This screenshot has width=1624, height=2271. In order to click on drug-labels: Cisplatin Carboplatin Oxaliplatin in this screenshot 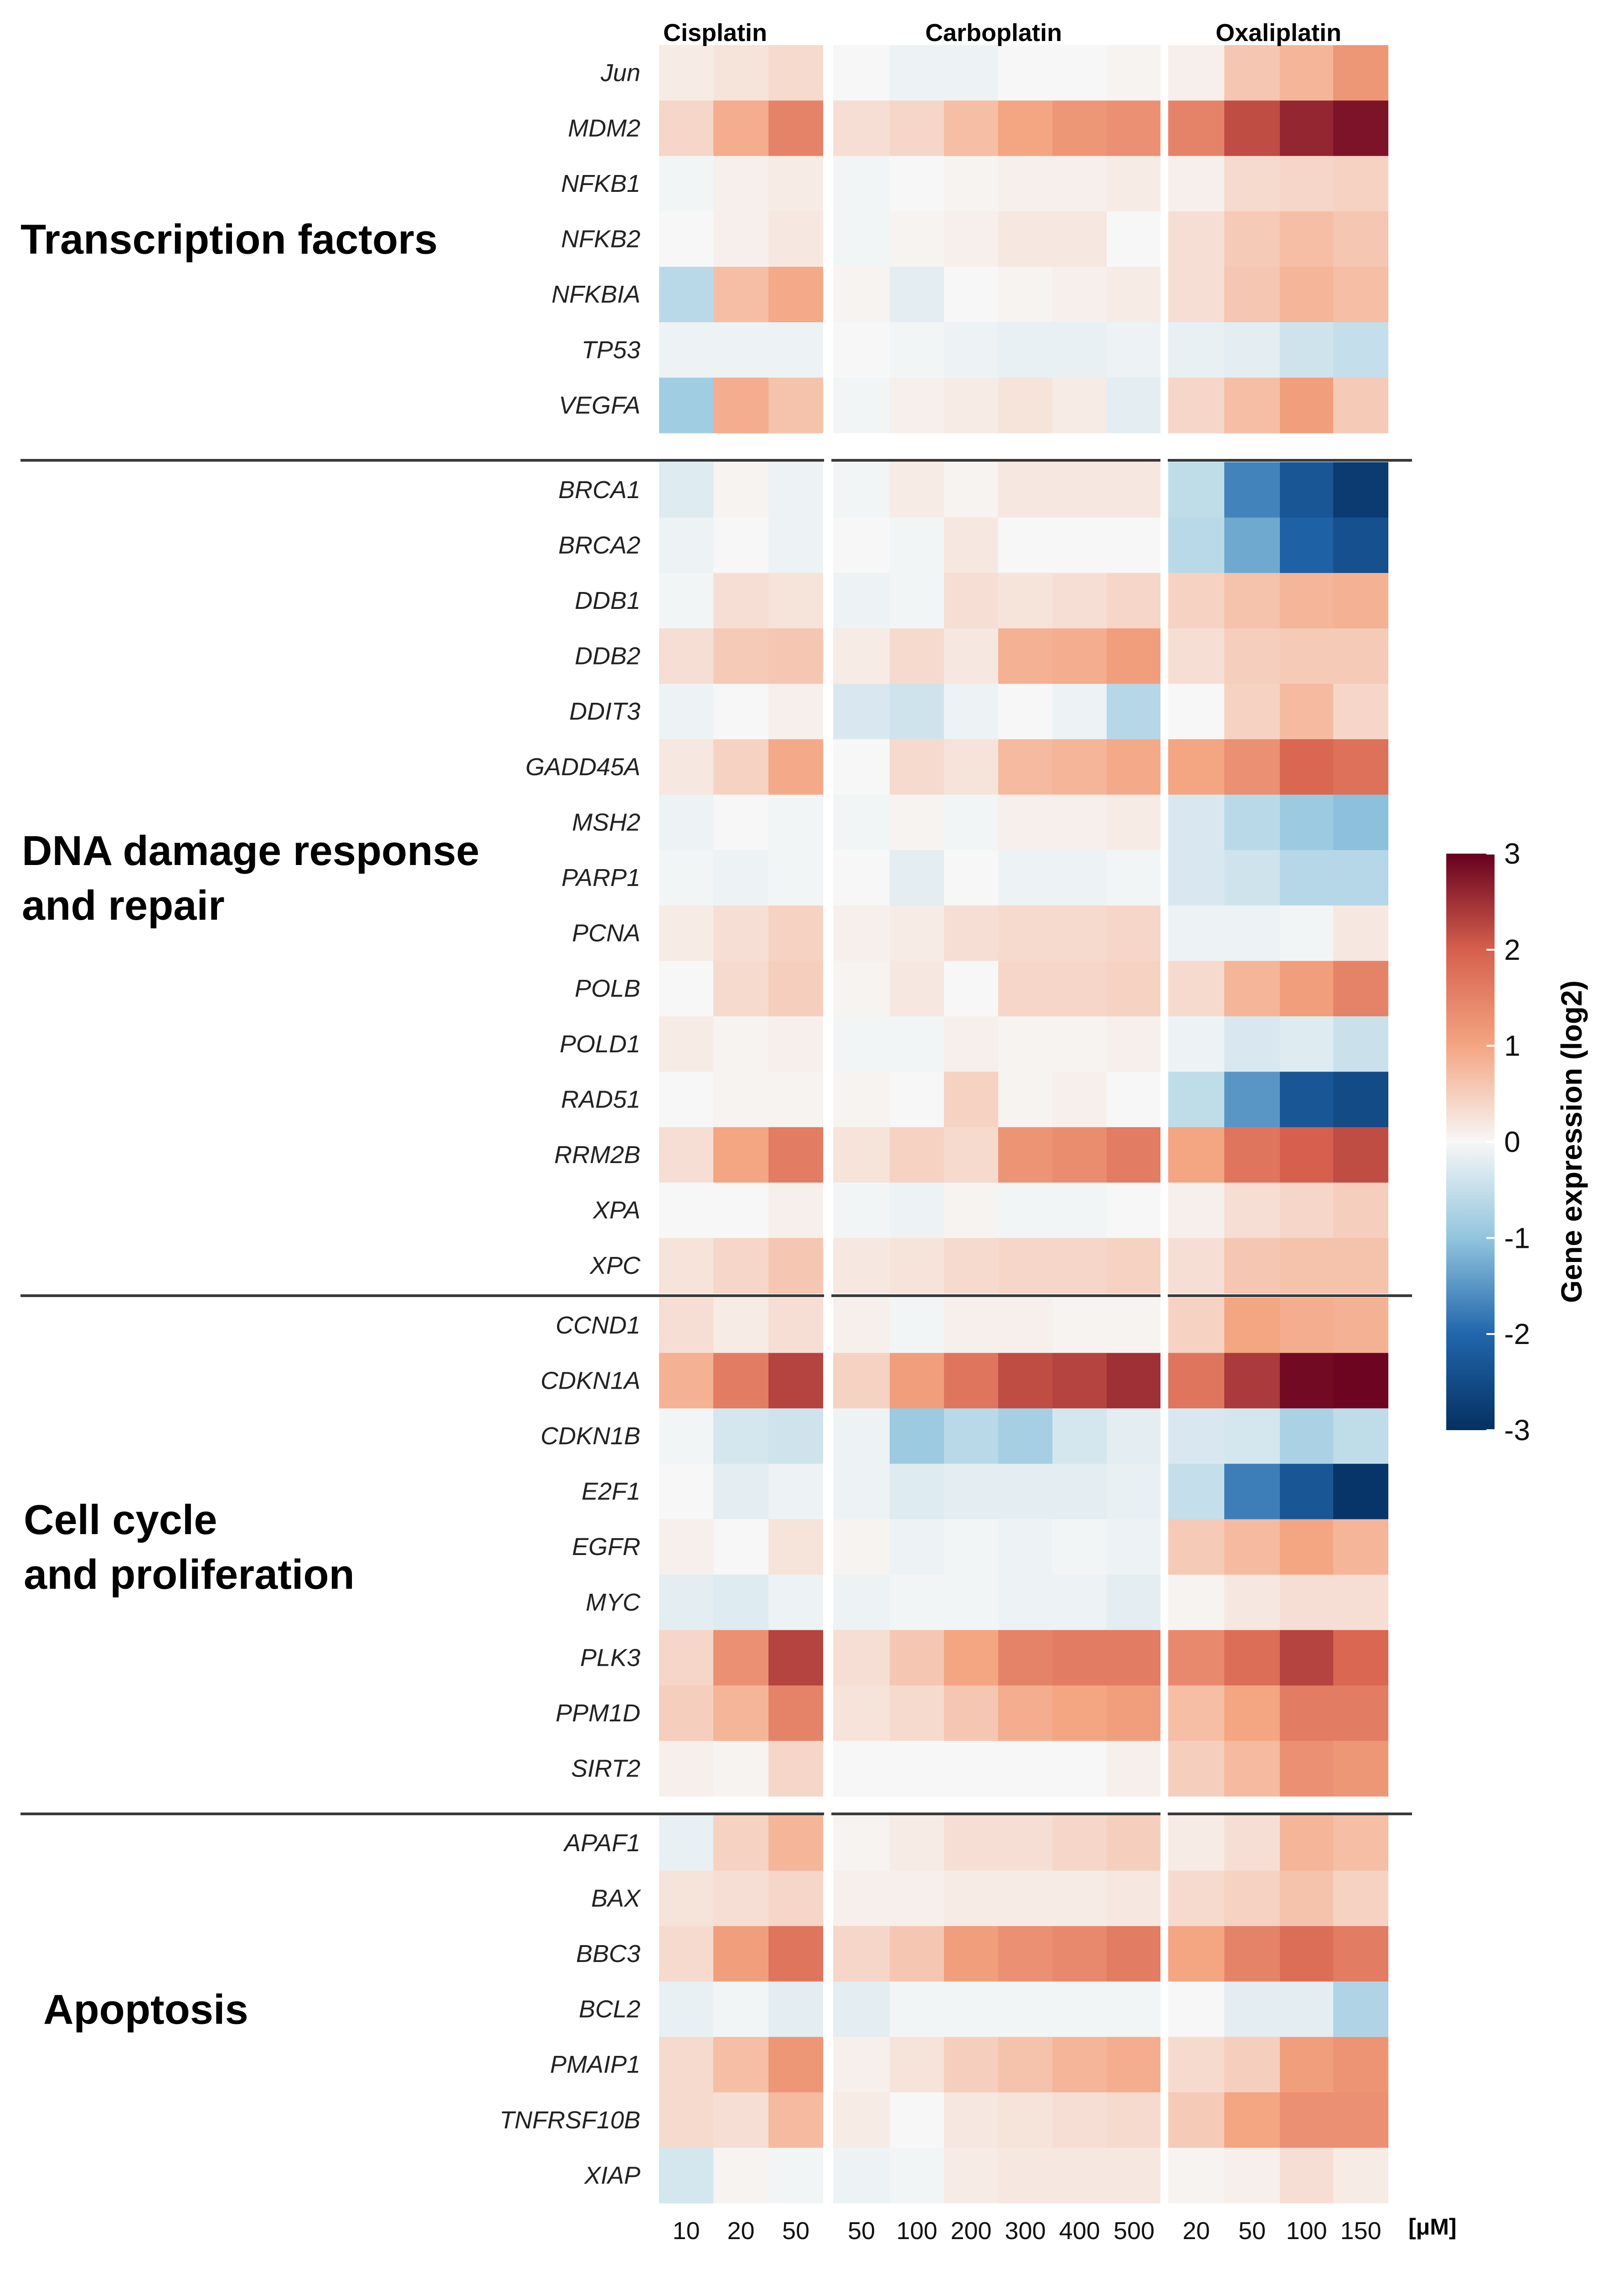, I will do `click(1002, 32)`.